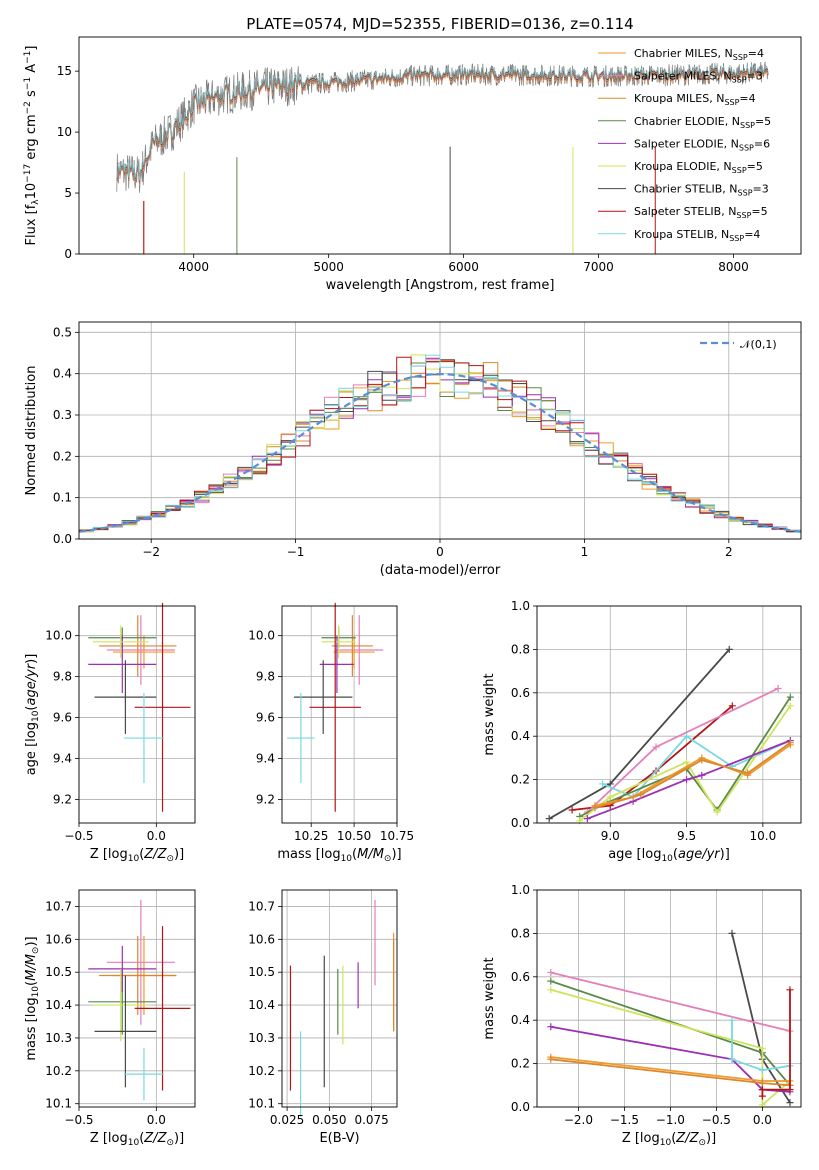 Image resolution: width=819 pixels, height=1170 pixels. I want to click on y-tick-label: 10.2, so click(261, 1071).